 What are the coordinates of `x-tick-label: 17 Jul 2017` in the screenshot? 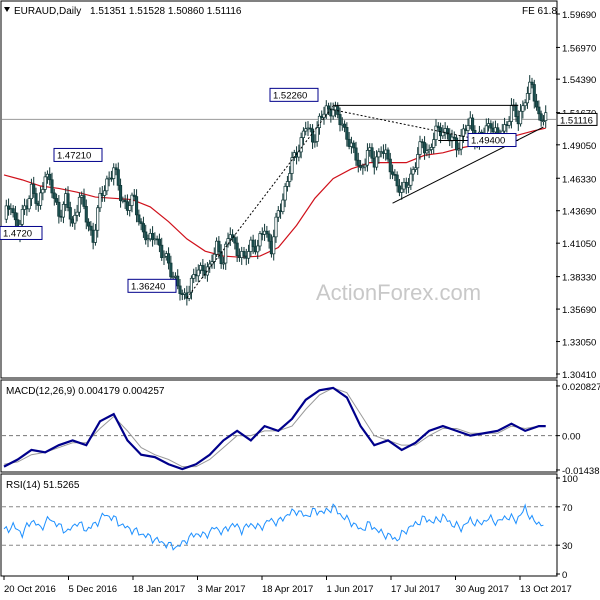 It's located at (415, 589).